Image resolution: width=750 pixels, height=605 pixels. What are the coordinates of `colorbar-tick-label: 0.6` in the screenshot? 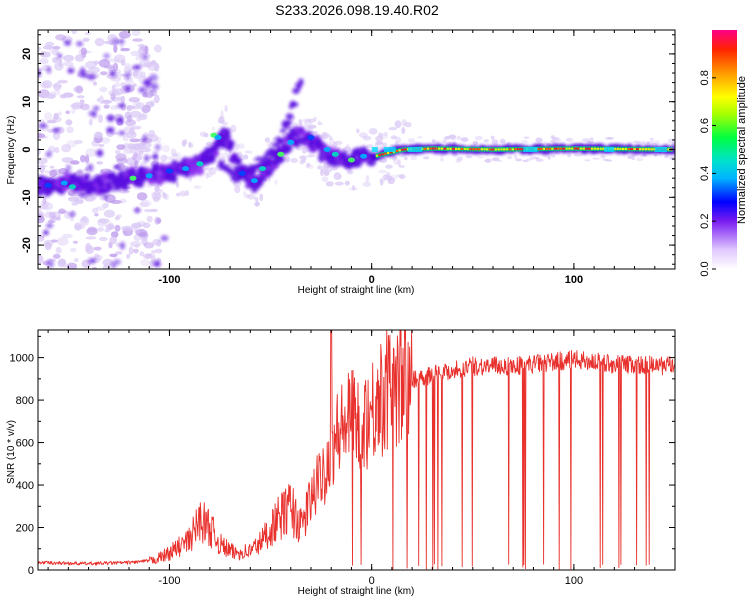 It's located at (705, 125).